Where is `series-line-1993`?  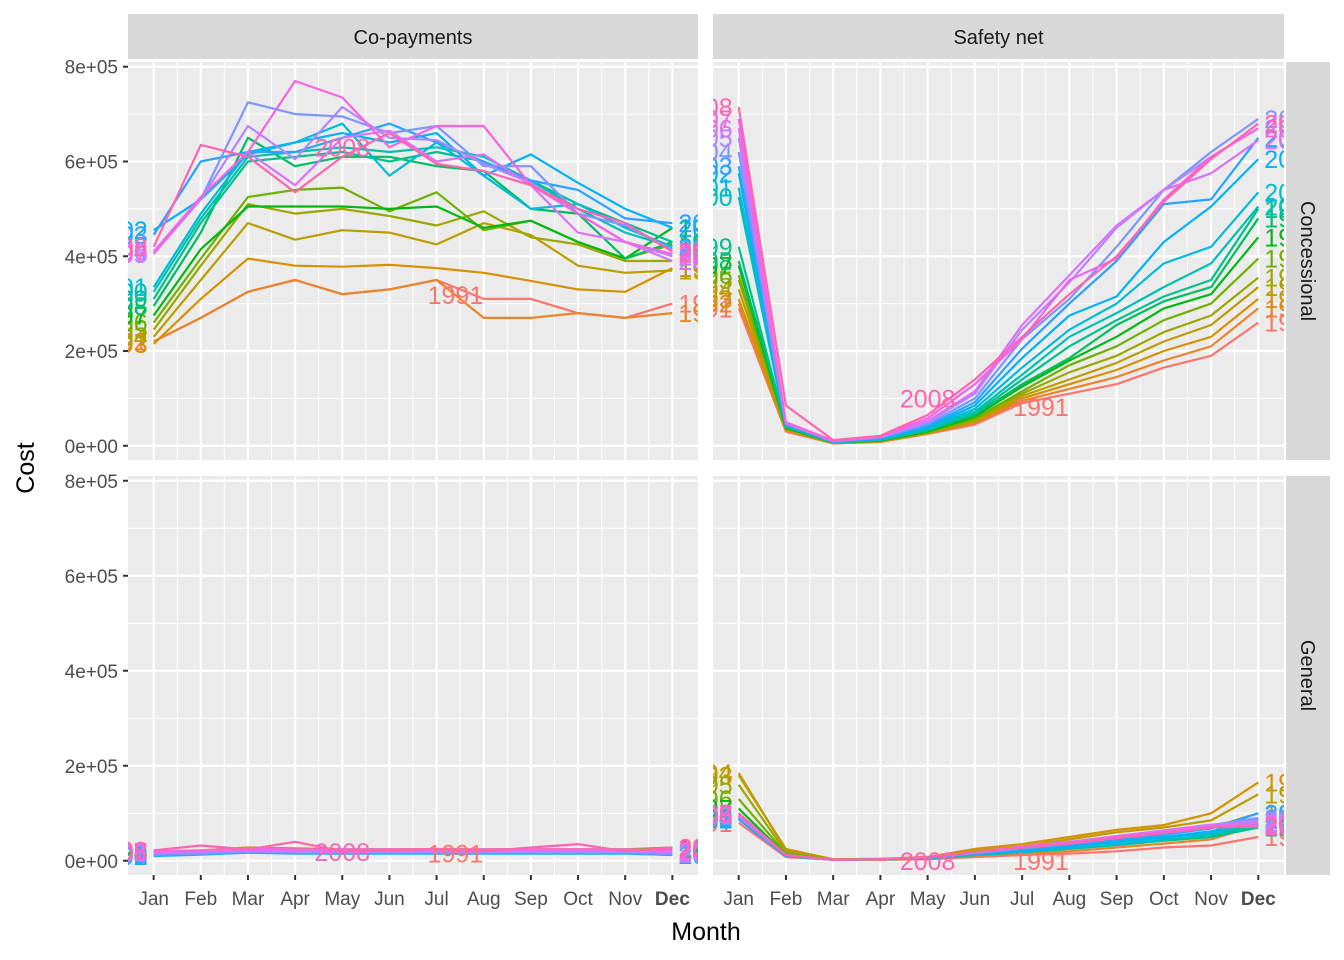
series-line-1993 is located at coordinates (412, 301).